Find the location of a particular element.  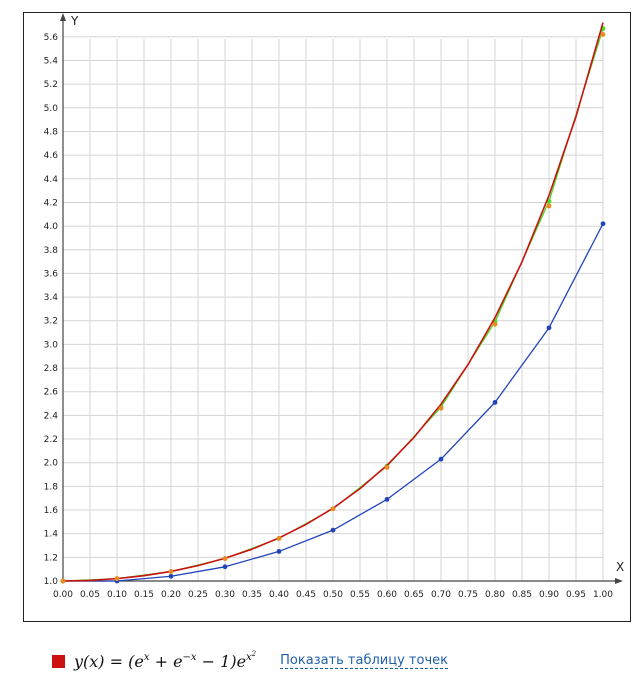

y-tick-label: 5.2 is located at coordinates (51, 85).